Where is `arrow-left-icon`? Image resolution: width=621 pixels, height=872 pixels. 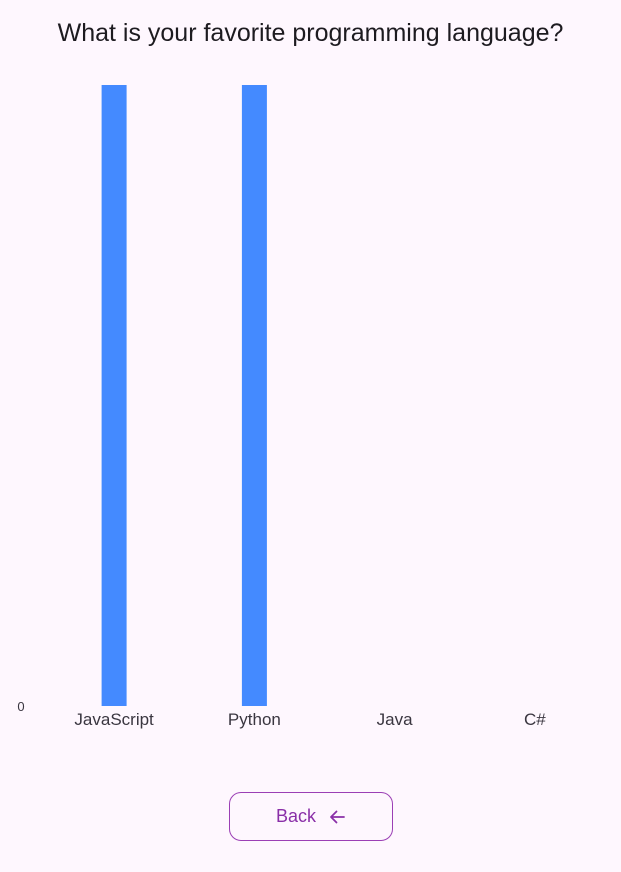
arrow-left-icon is located at coordinates (337, 817).